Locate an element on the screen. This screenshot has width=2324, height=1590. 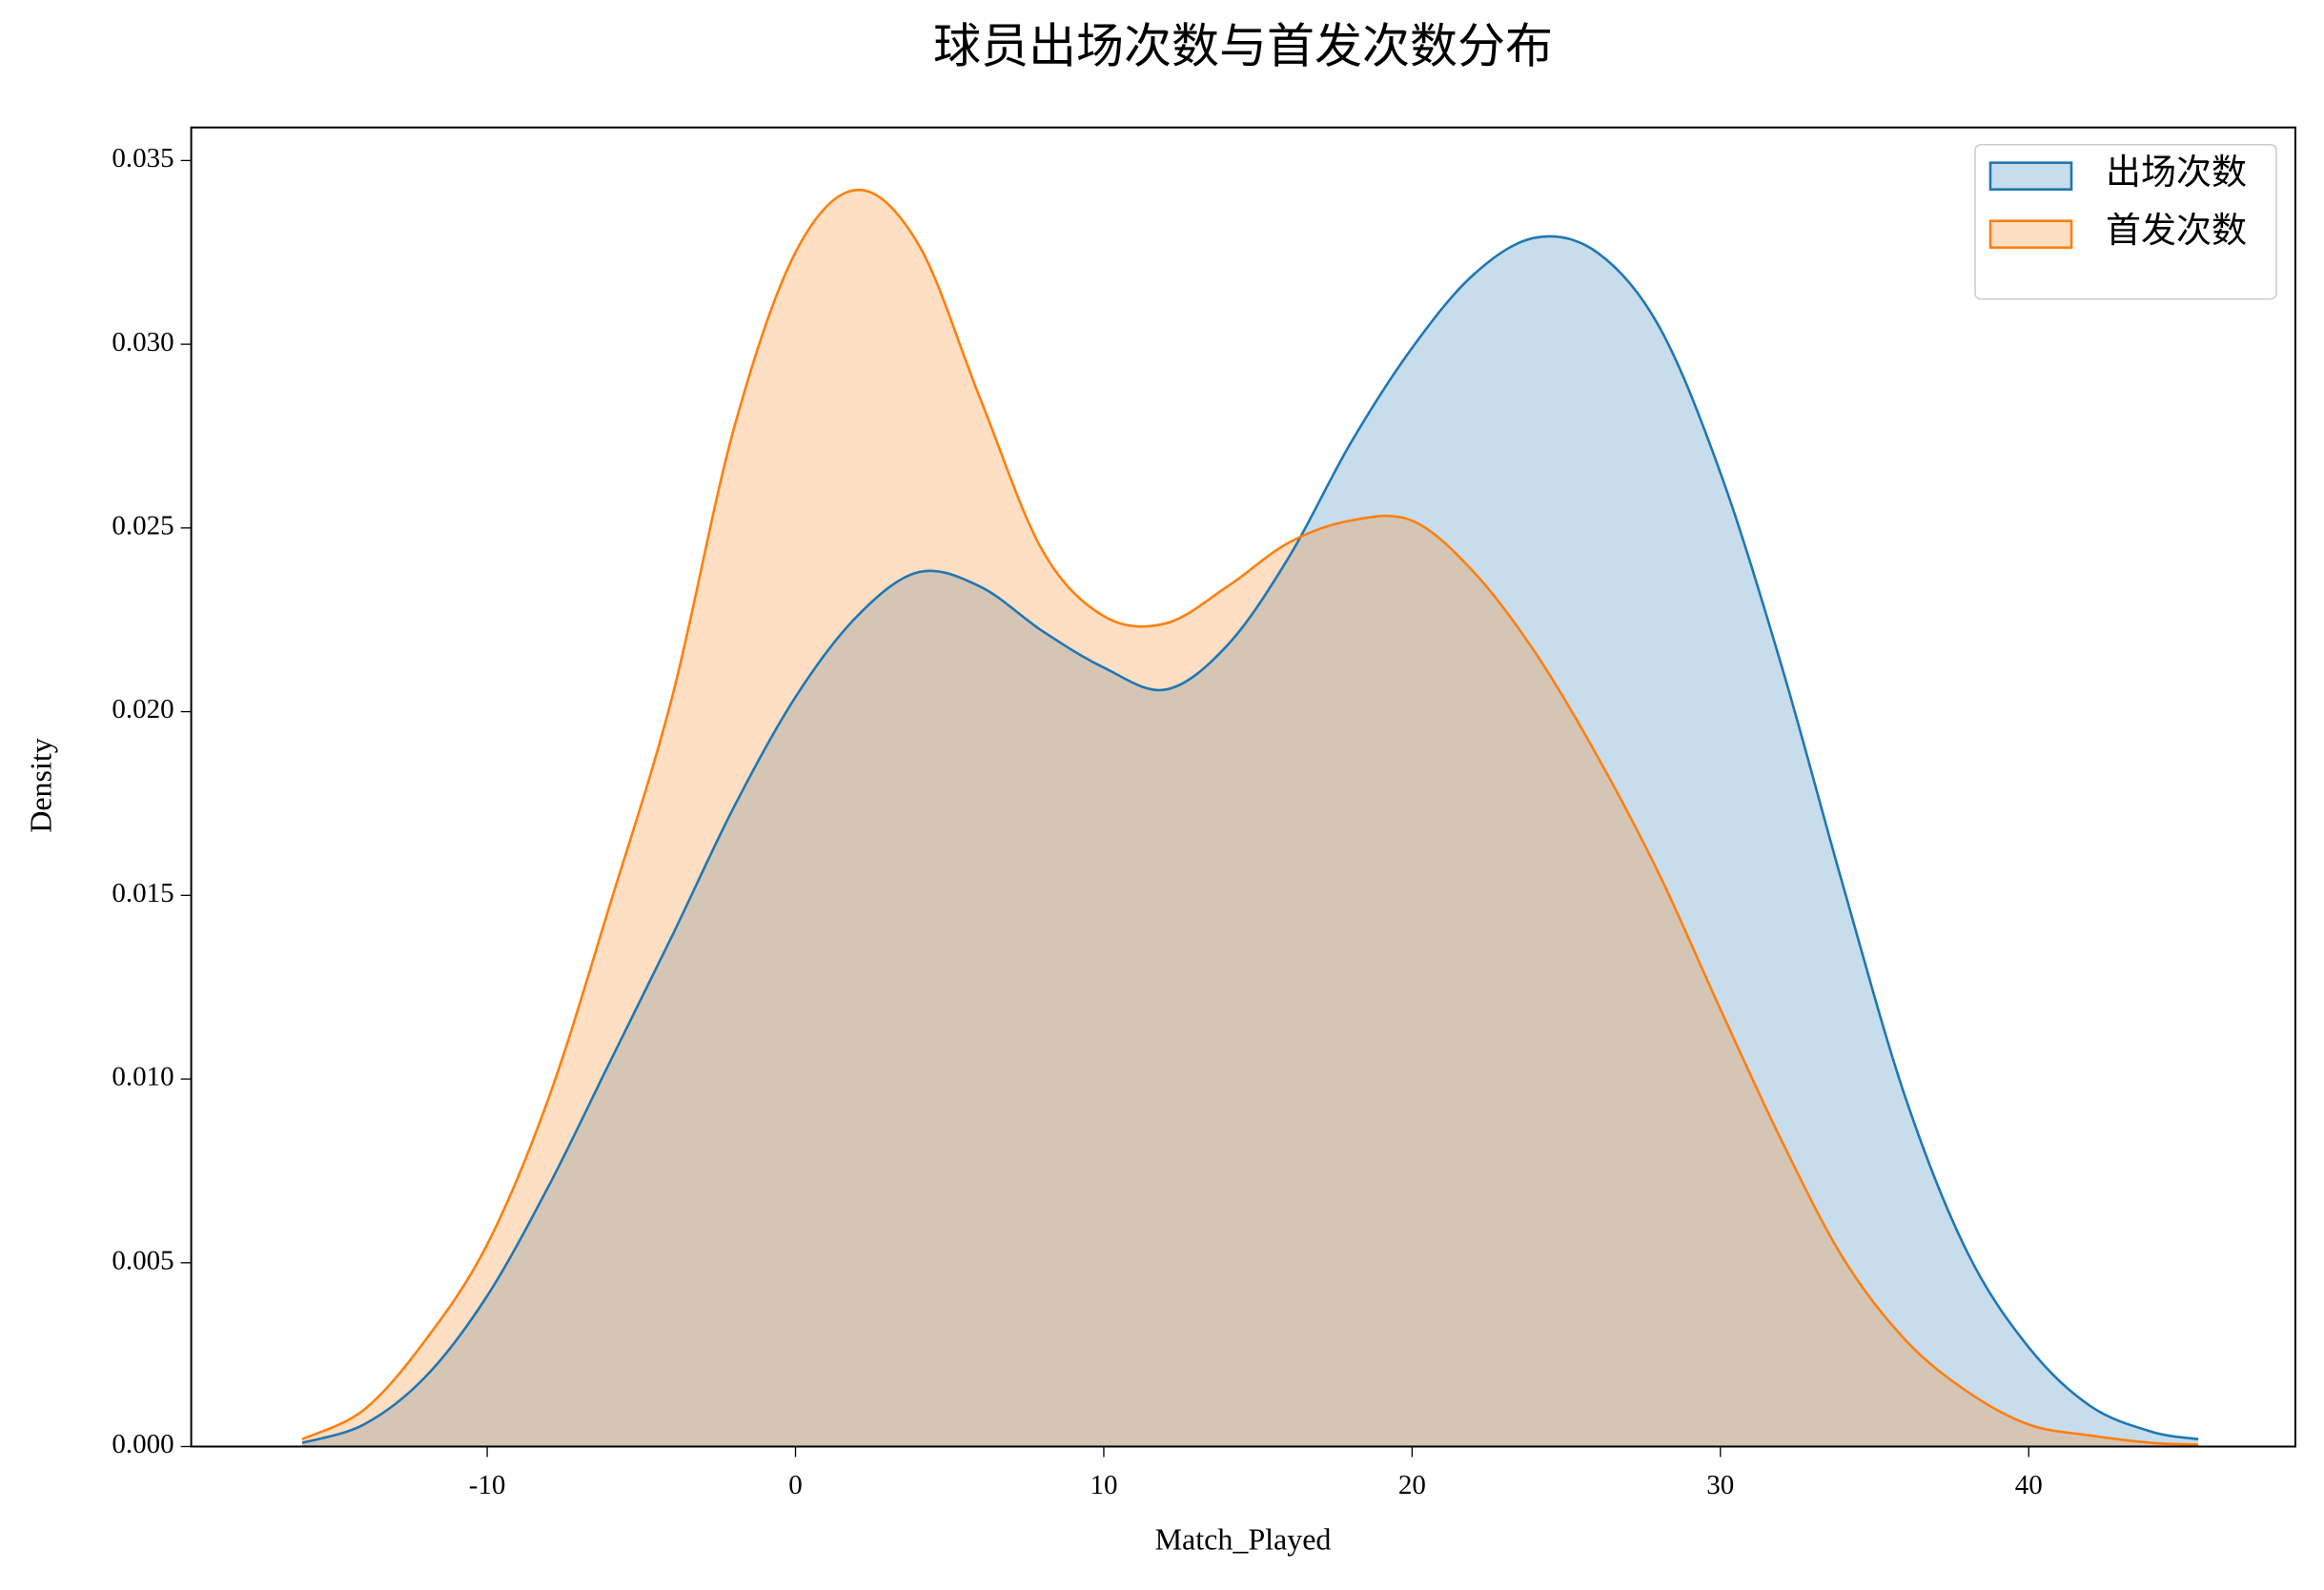
x-tick-label: 40 is located at coordinates (2029, 1485).